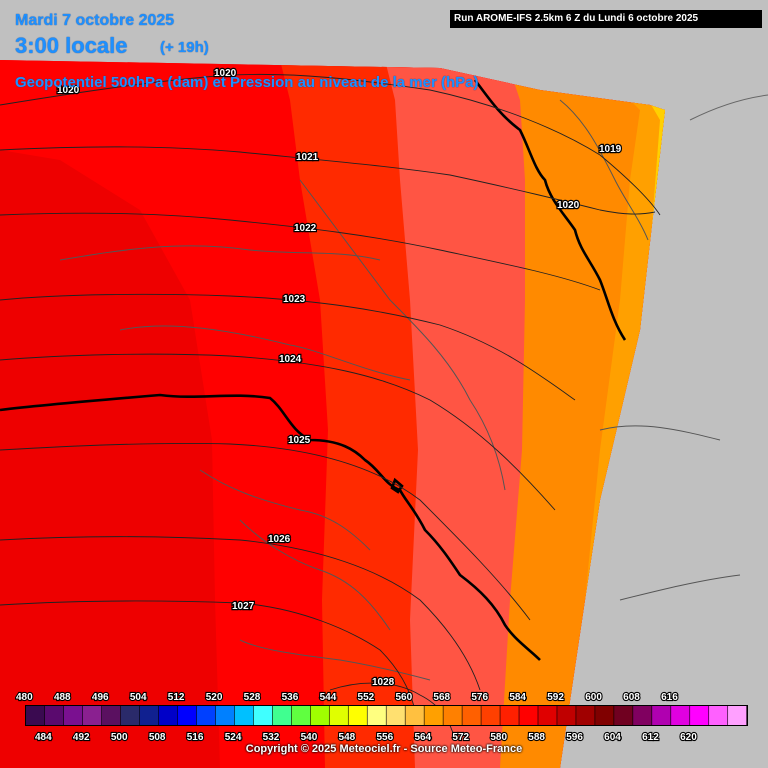 This screenshot has height=768, width=768. Describe the element at coordinates (385, 737) in the screenshot. I see `scale-label-556: 556` at that location.